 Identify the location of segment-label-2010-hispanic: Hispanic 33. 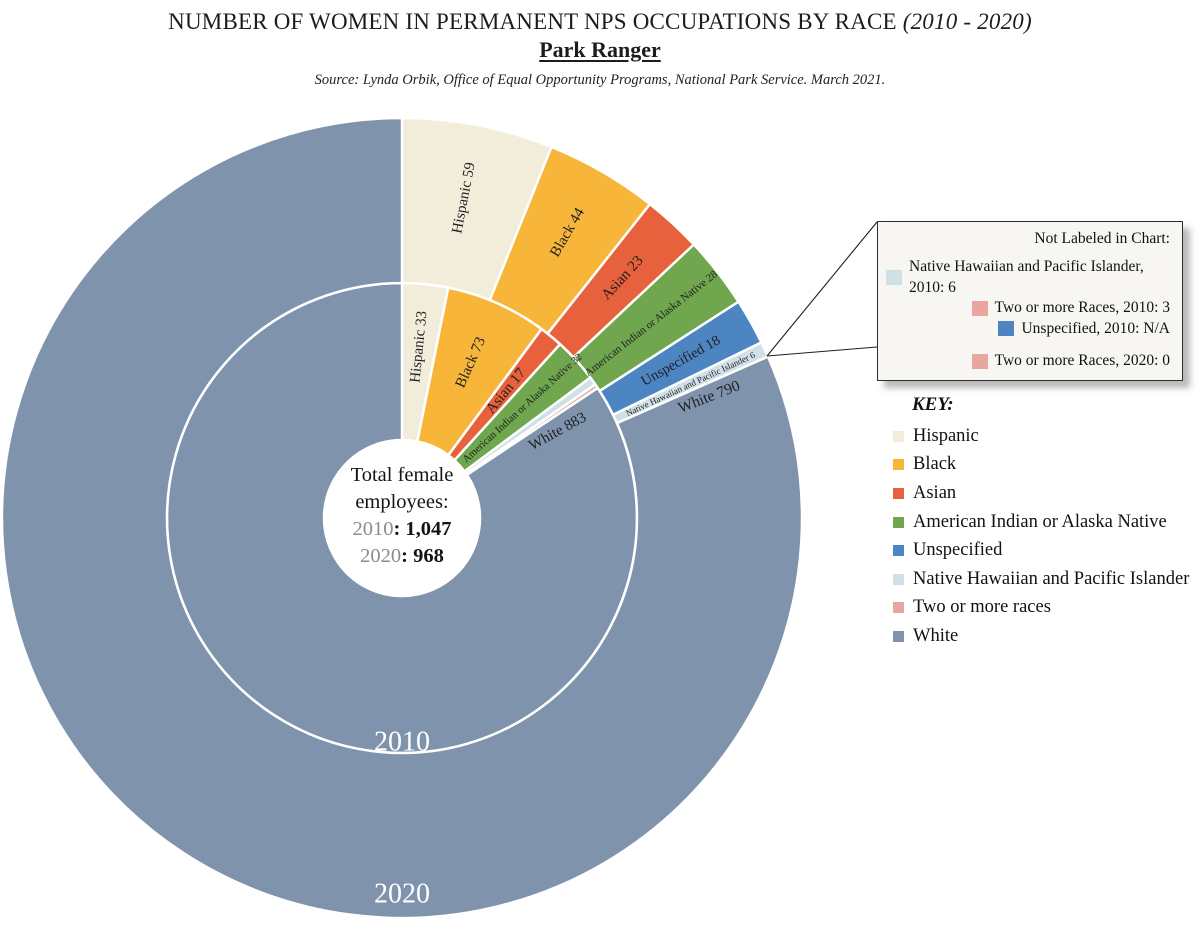
(418, 346).